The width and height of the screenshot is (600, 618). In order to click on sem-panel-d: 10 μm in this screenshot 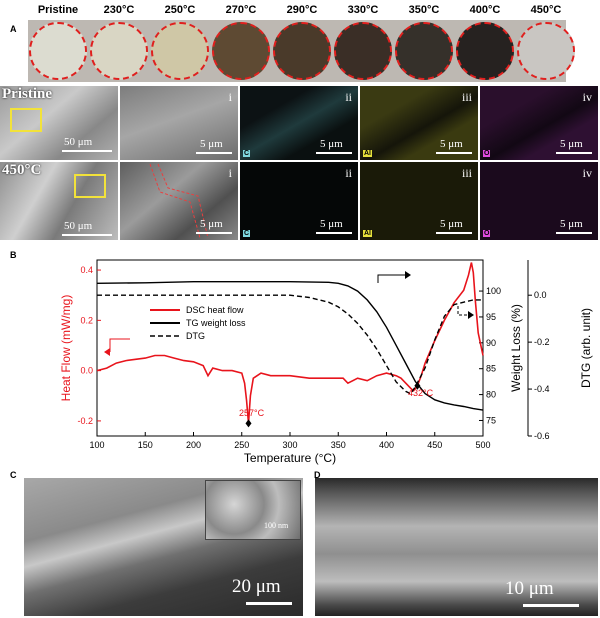, I will do `click(456, 547)`.